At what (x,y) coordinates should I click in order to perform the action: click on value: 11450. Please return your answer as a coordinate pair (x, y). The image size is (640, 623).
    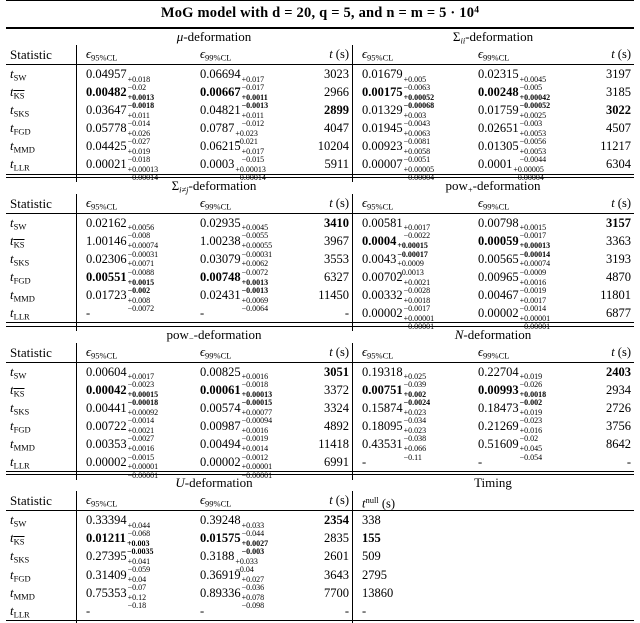
    Looking at the image, I should click on (333, 295).